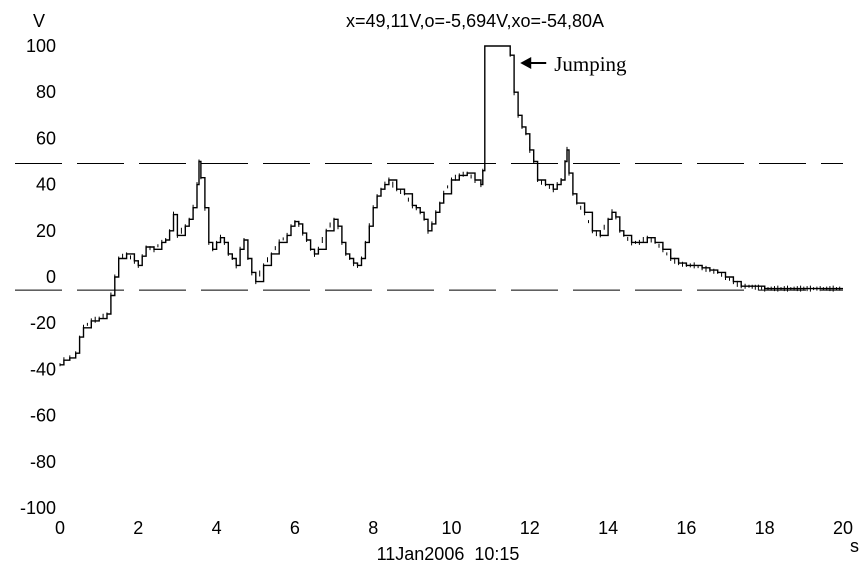 This screenshot has width=859, height=568. What do you see at coordinates (43, 462) in the screenshot?
I see `y-tick-label: -80` at bounding box center [43, 462].